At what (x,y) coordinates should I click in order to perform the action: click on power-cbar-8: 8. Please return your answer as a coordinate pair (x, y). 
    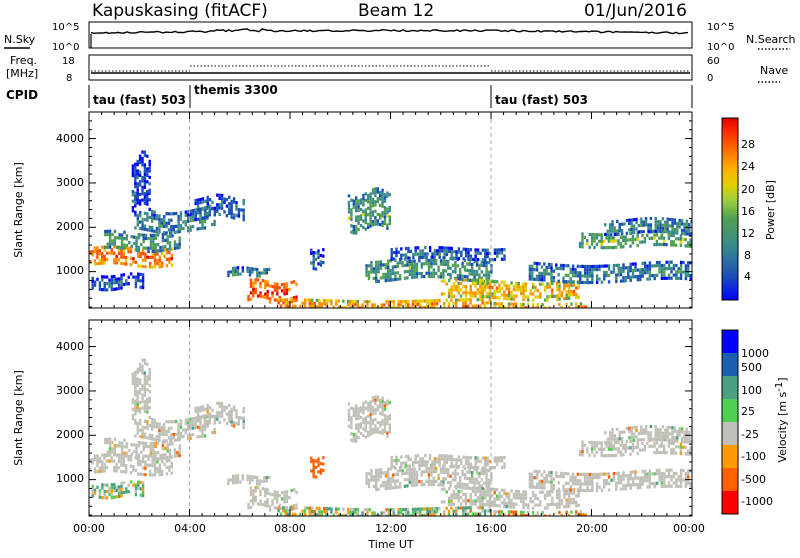
    Looking at the image, I should click on (747, 255).